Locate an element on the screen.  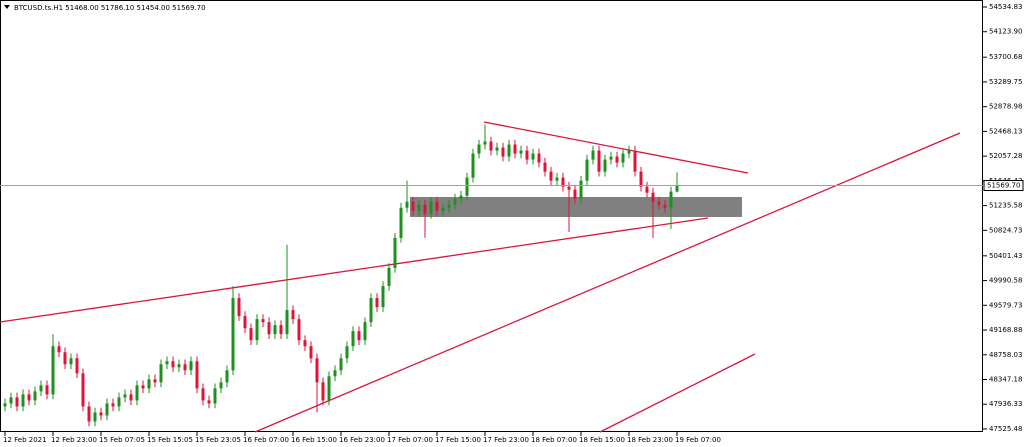
header-arrow is located at coordinates (7, 7).